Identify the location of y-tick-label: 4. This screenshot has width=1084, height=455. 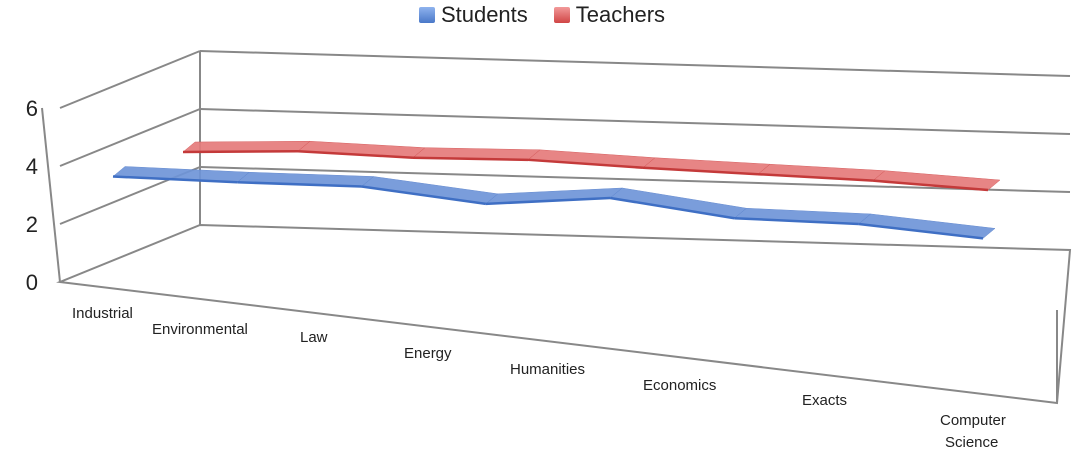
(32, 166).